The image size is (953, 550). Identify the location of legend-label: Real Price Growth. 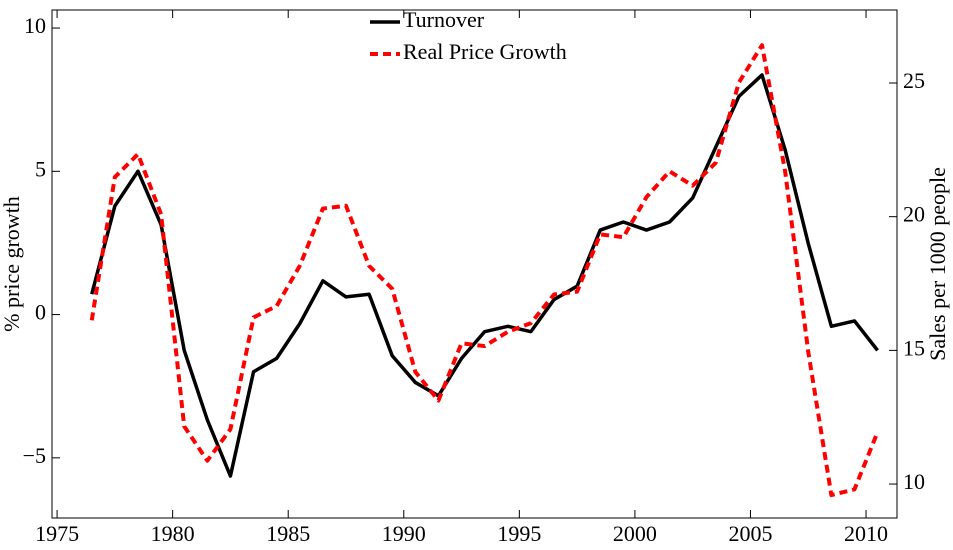
(485, 51).